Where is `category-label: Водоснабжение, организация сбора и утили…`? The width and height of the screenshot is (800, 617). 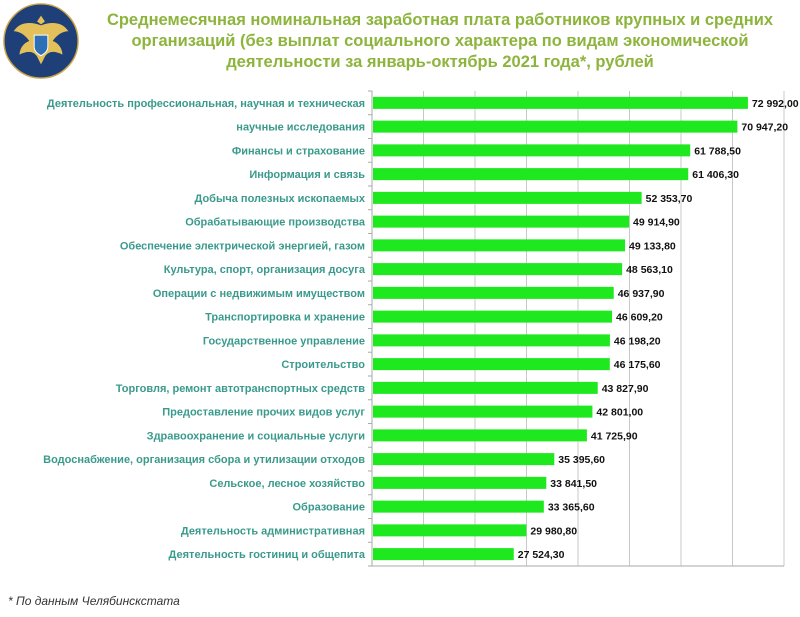 category-label: Водоснабжение, организация сбора и утили… is located at coordinates (204, 460).